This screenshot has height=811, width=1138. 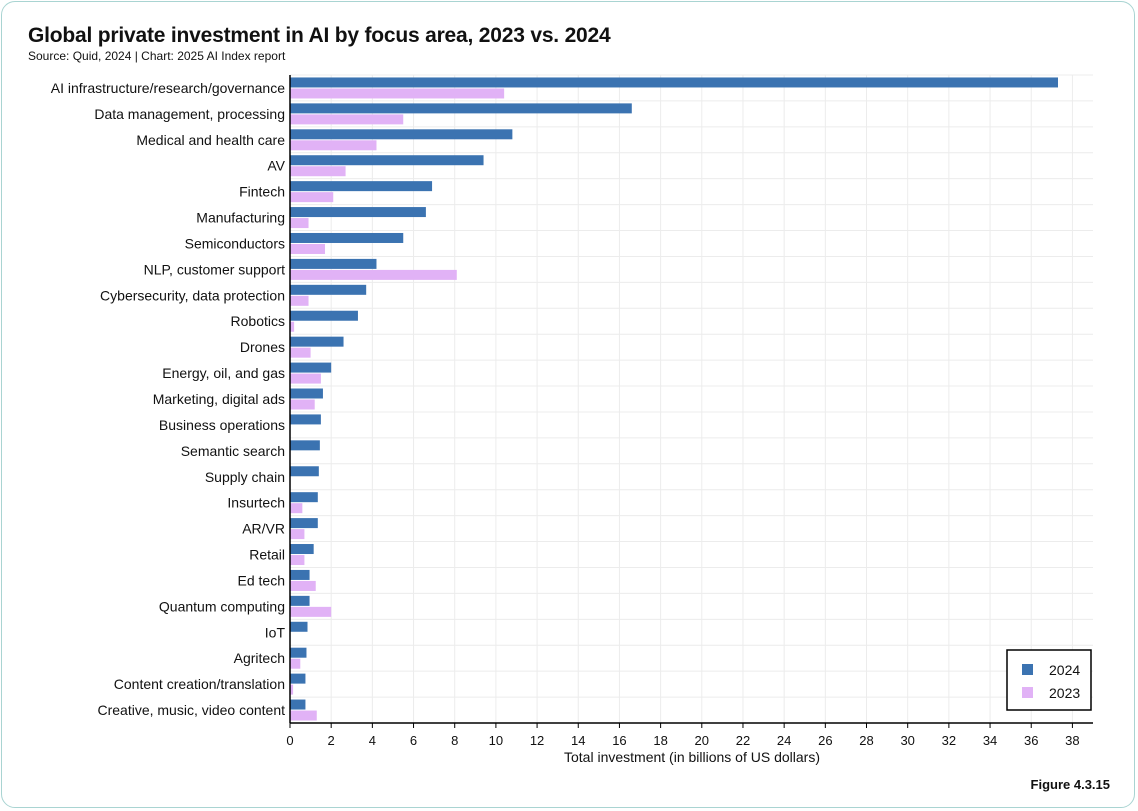 I want to click on category-label: Agritech, so click(x=259, y=658).